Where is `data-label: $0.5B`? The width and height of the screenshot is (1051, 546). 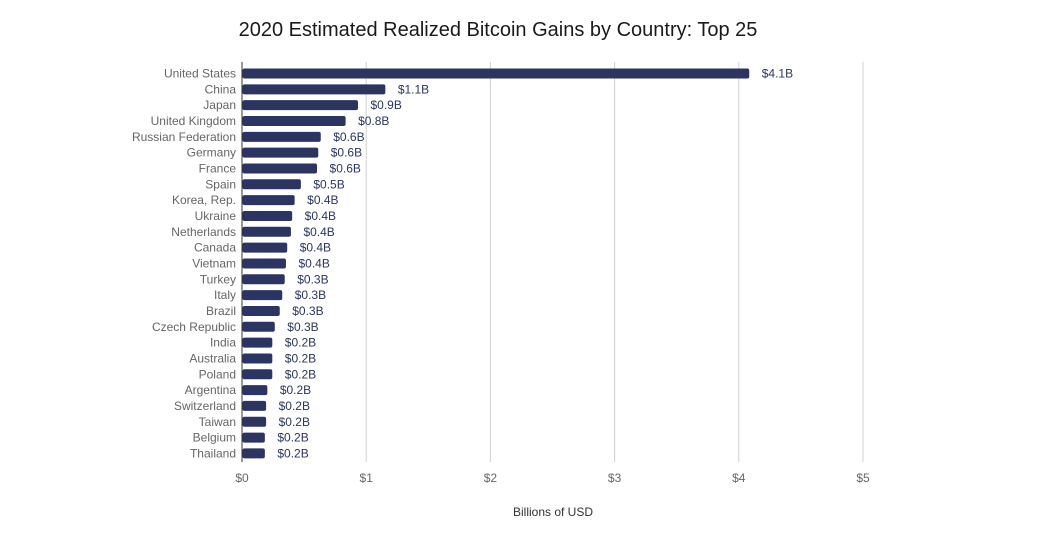
data-label: $0.5B is located at coordinates (328, 184).